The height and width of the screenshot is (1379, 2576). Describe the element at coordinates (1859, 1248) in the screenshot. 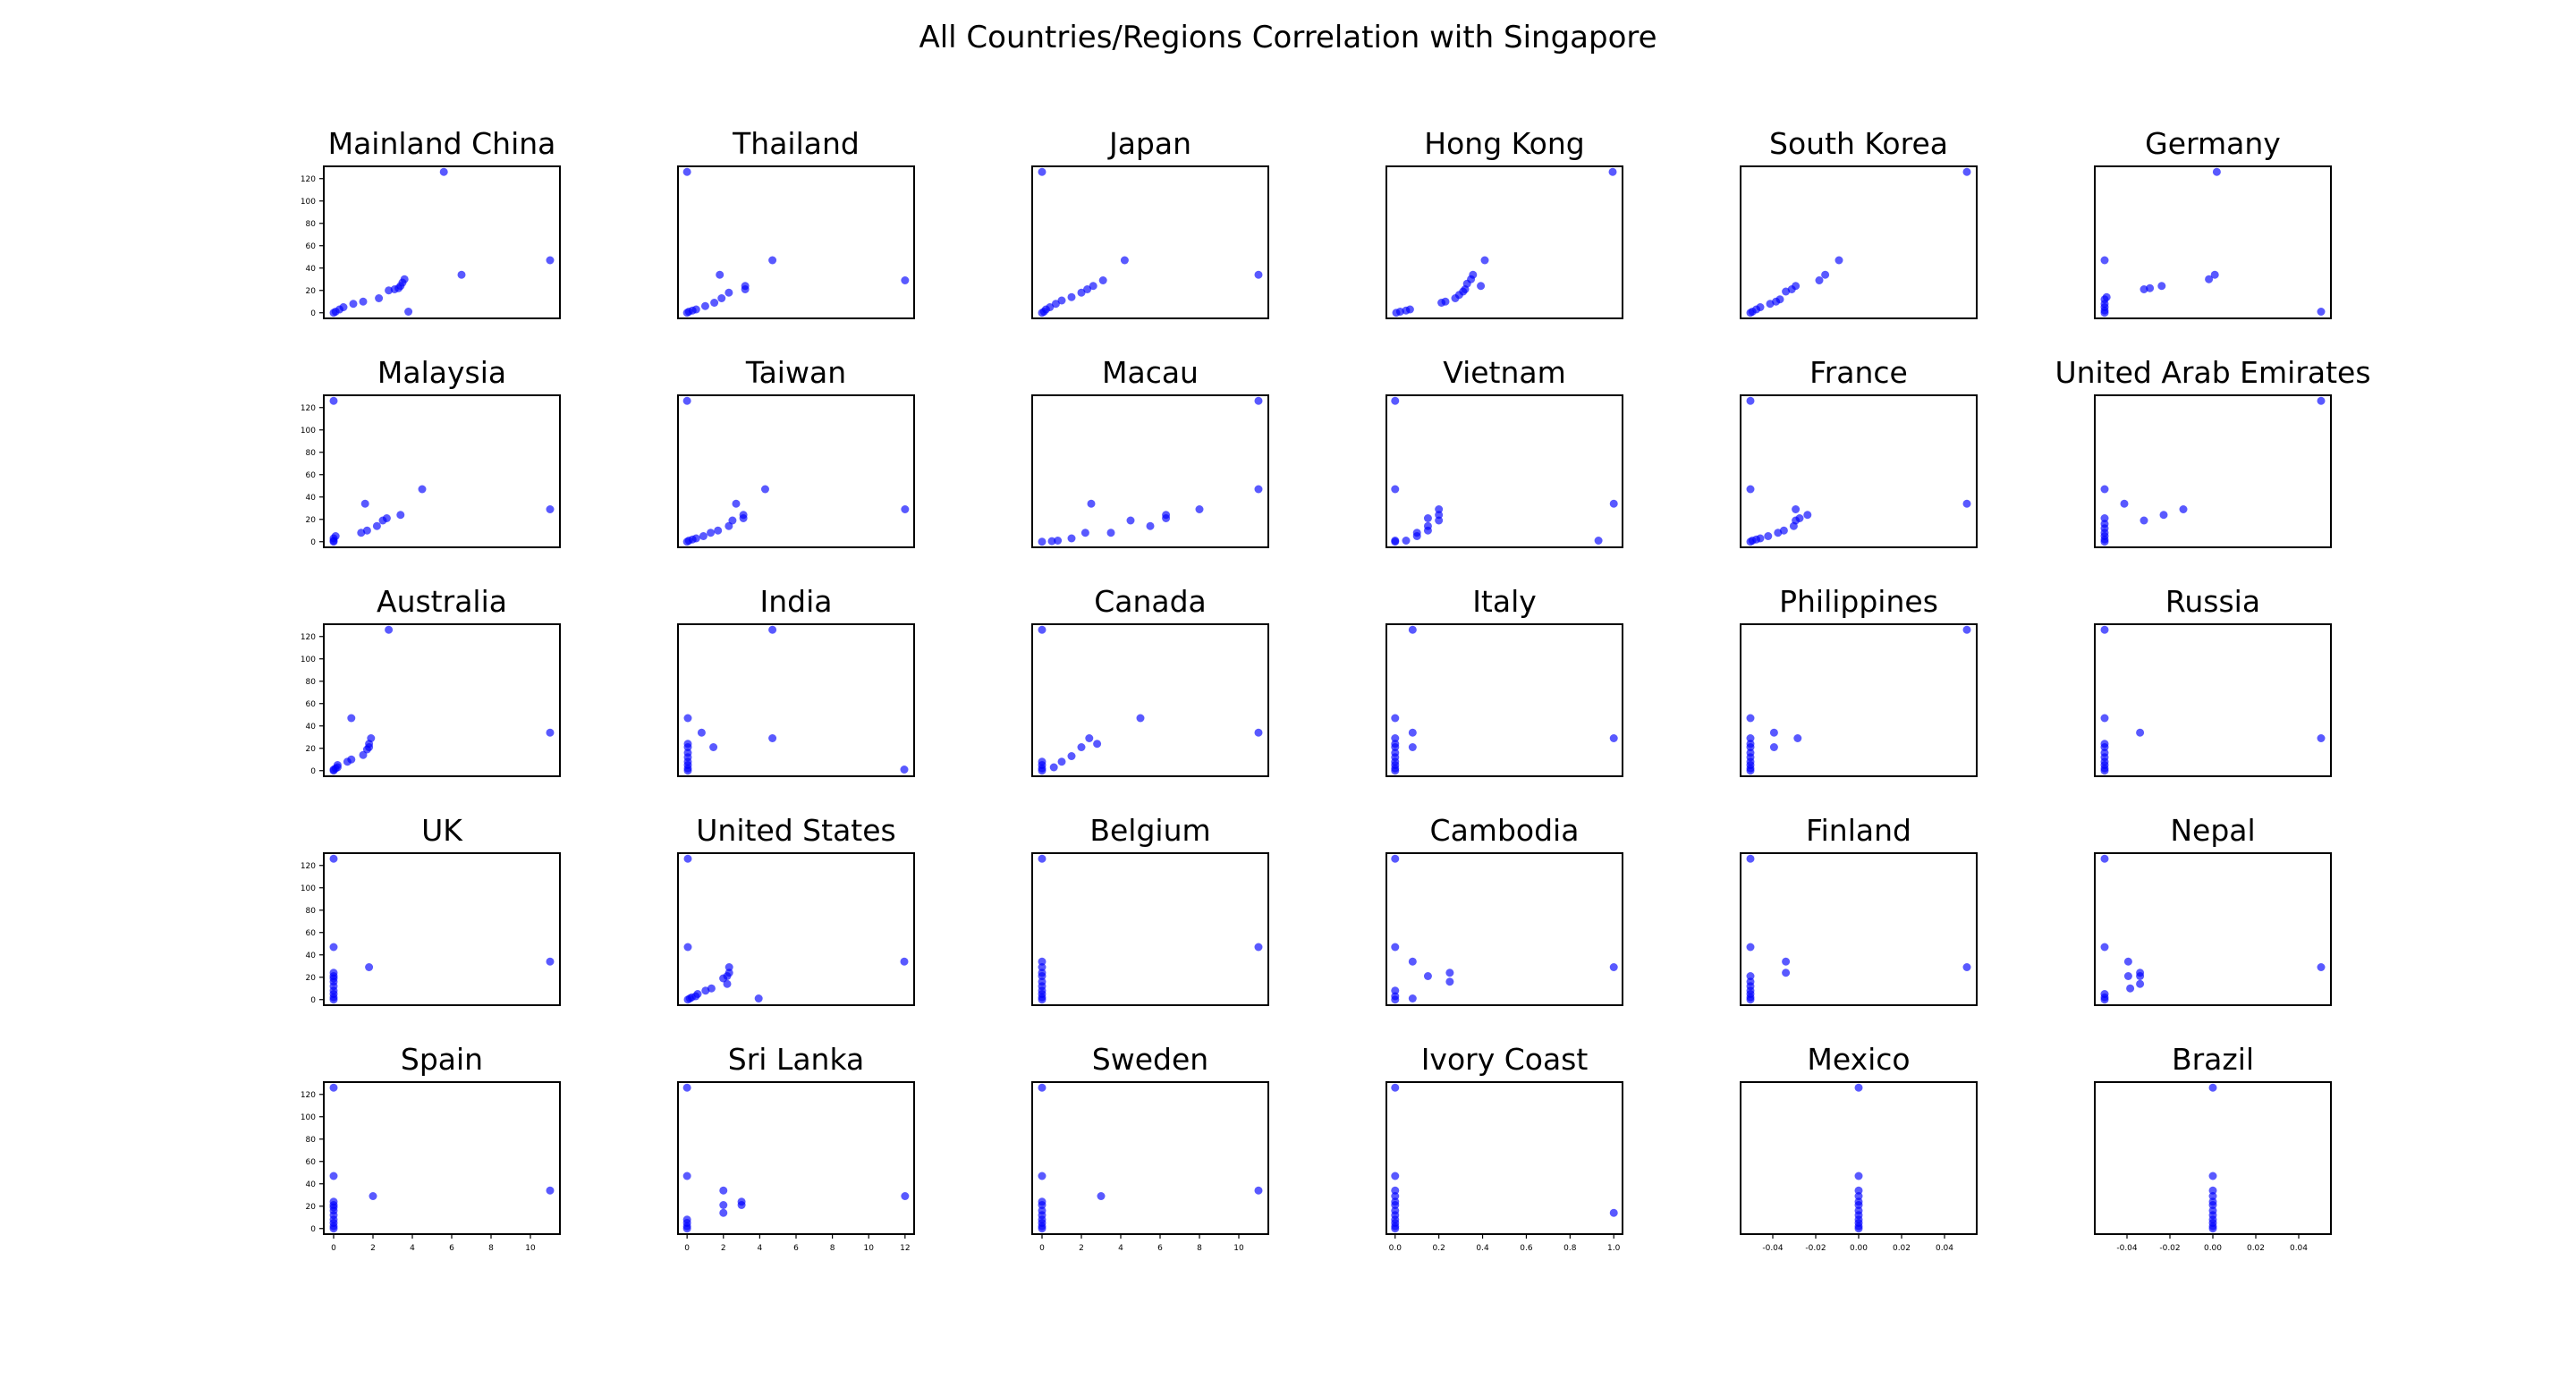

I see `x-tick-label: 0.00` at that location.